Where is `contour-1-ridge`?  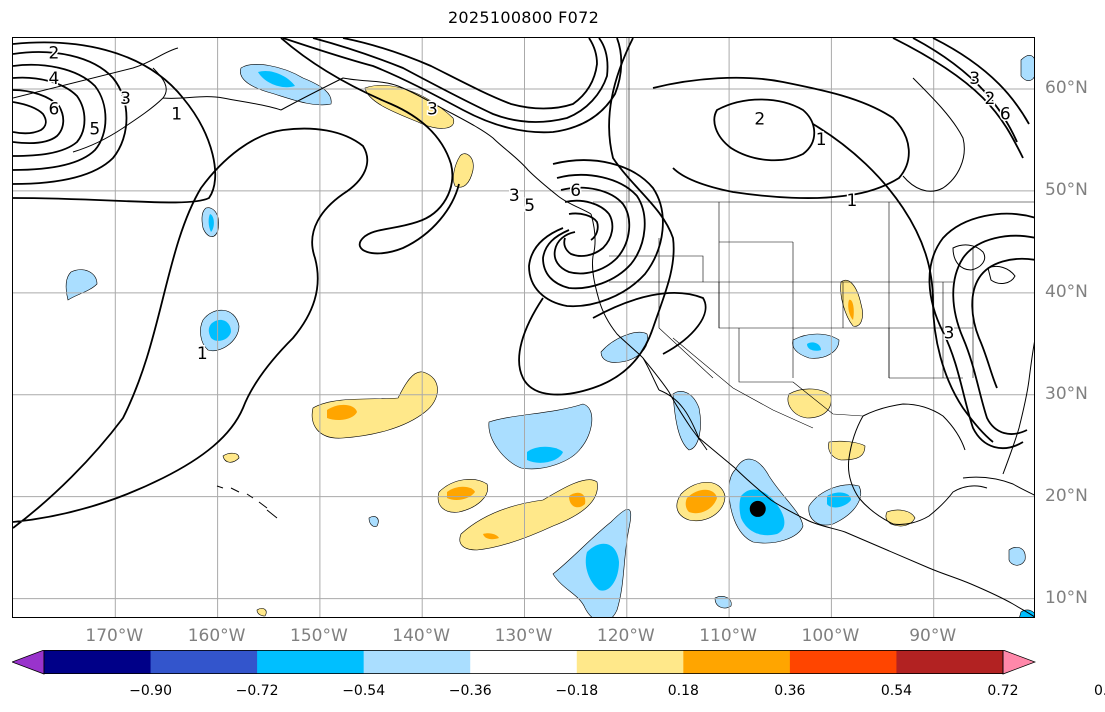
contour-1-ridge is located at coordinates (596, 217).